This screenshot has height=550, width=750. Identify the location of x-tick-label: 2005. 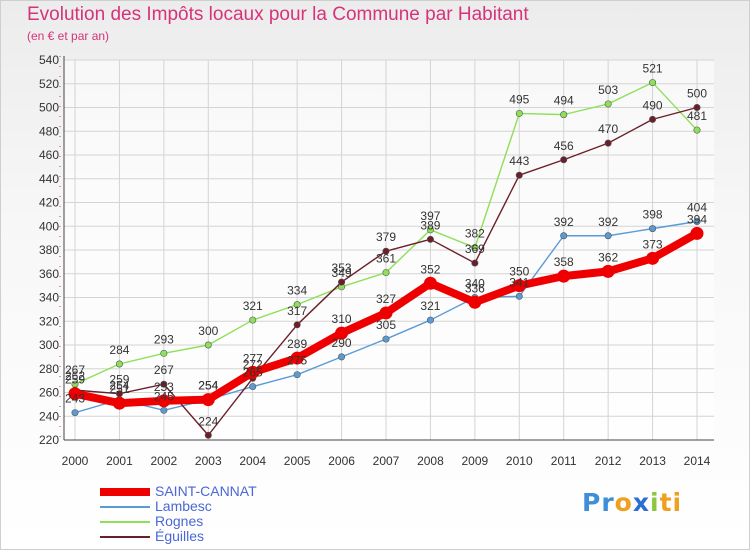
(297, 461).